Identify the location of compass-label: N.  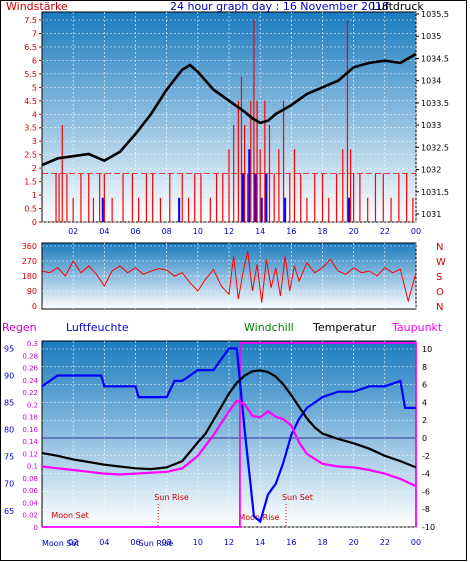
(439, 247).